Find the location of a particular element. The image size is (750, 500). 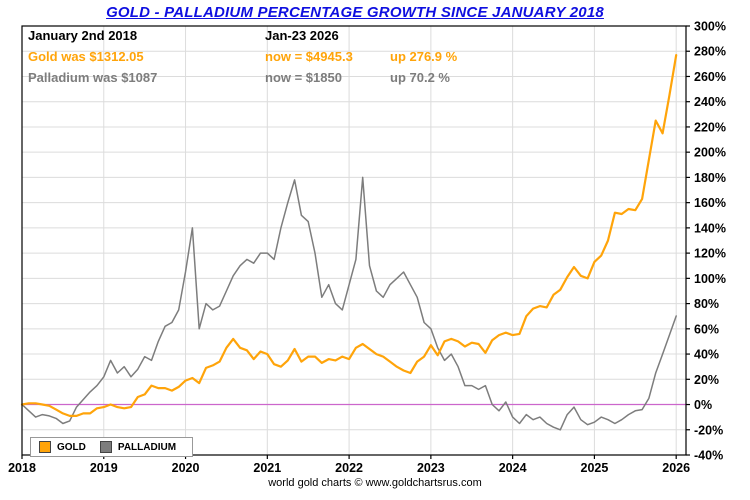

svg-text: 200% is located at coordinates (710, 153).